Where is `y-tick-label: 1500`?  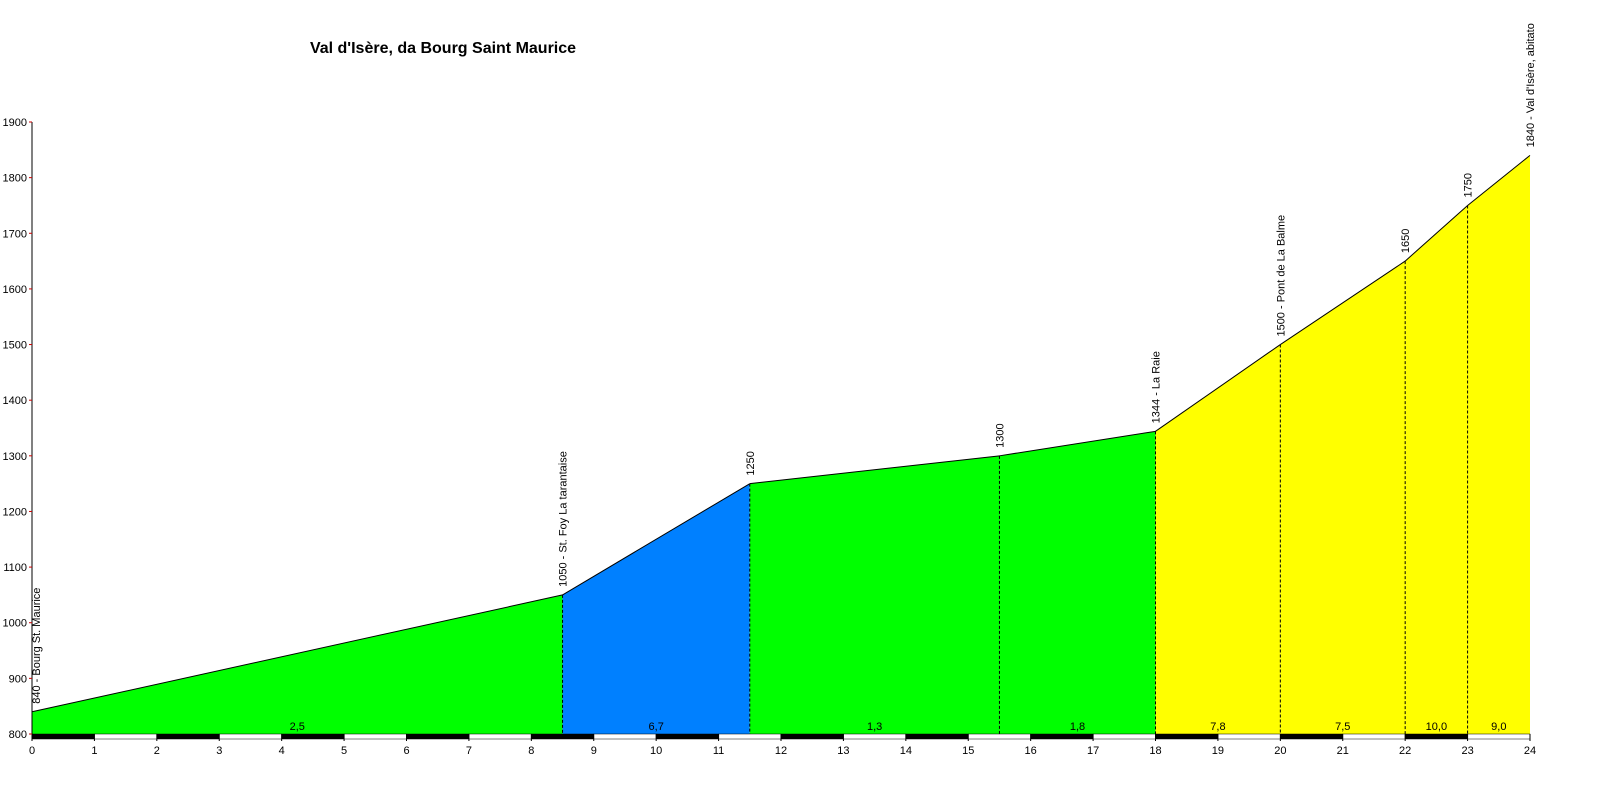
y-tick-label: 1500 is located at coordinates (15, 346).